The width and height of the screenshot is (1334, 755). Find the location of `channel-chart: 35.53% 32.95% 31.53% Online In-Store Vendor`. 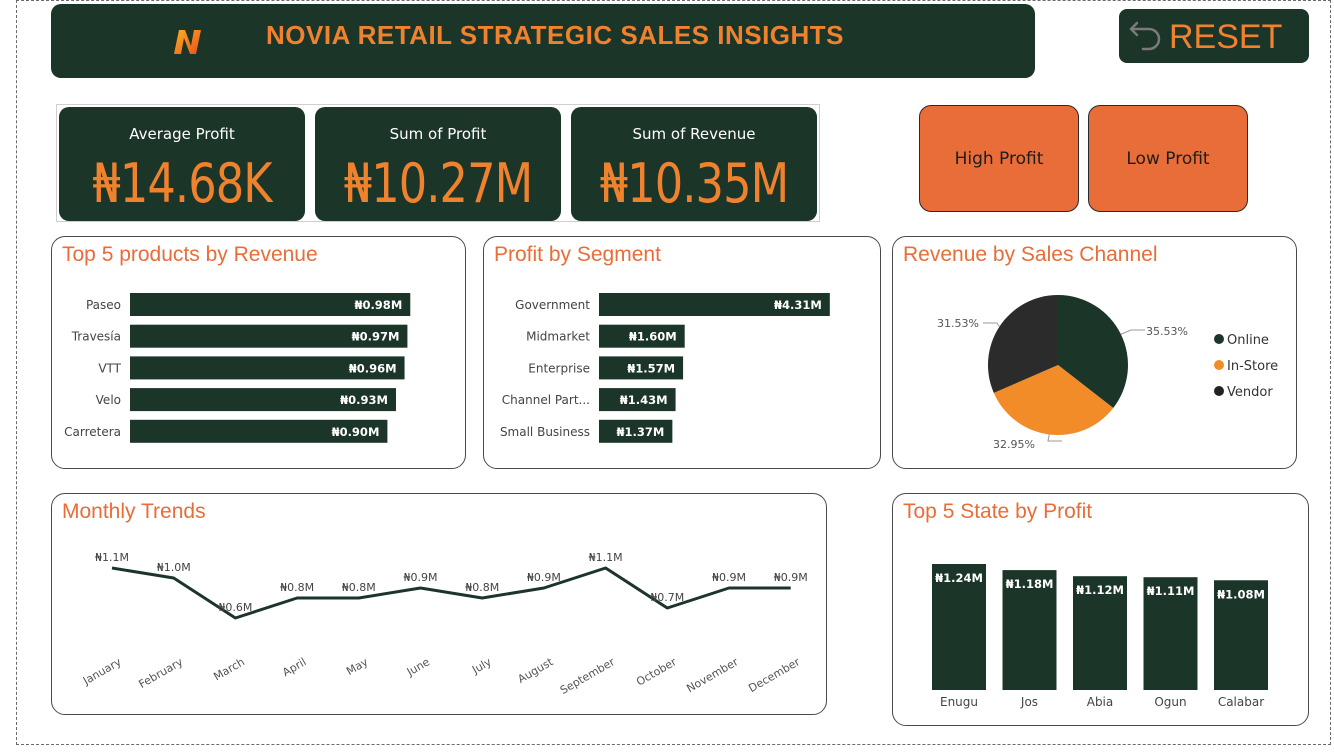

channel-chart: 35.53% 32.95% 31.53% Online In-Store Vendor is located at coordinates (1107, 373).